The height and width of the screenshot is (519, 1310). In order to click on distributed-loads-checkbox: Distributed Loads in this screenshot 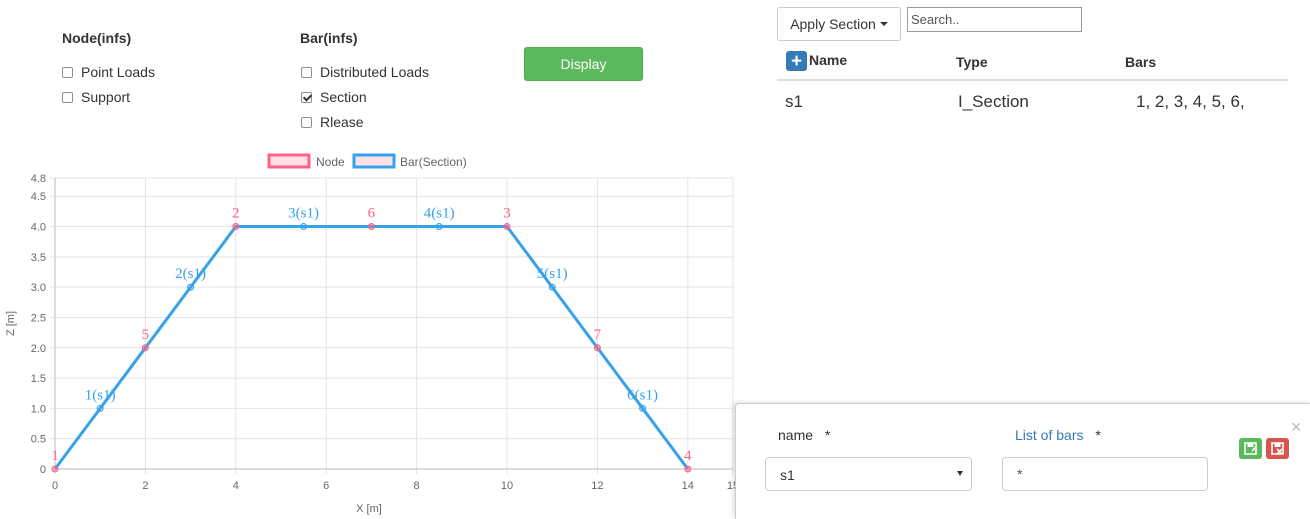, I will do `click(365, 72)`.